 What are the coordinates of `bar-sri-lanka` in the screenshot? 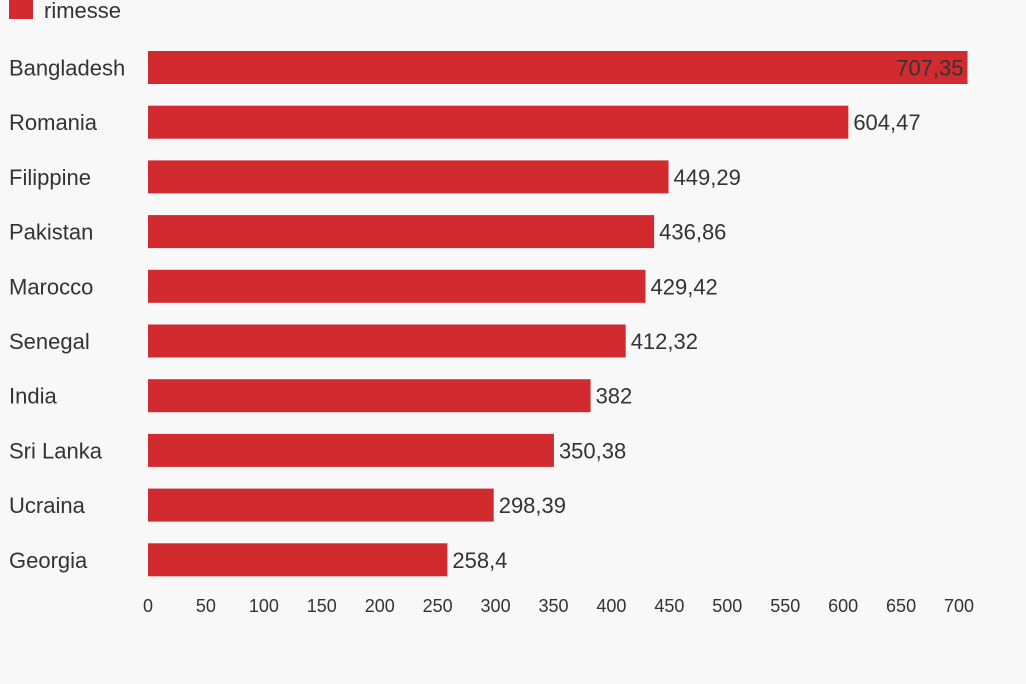 It's located at (351, 450).